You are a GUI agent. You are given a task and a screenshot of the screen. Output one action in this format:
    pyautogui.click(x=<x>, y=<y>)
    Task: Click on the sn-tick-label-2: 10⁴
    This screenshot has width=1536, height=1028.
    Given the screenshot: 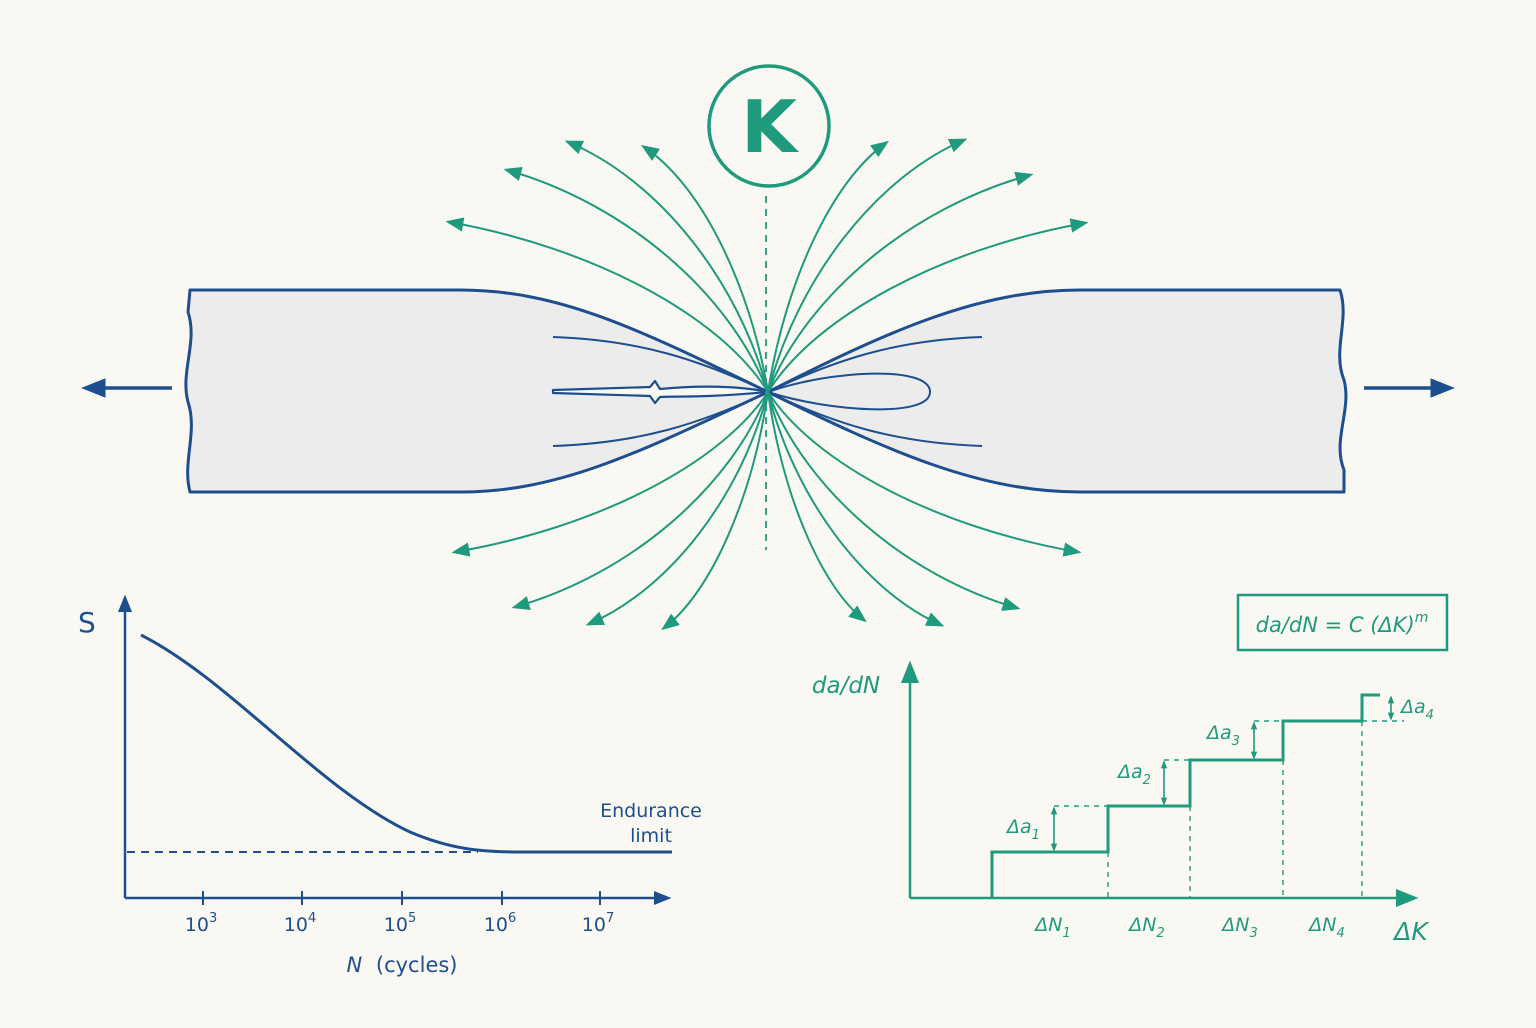 What is the action you would take?
    pyautogui.click(x=300, y=923)
    